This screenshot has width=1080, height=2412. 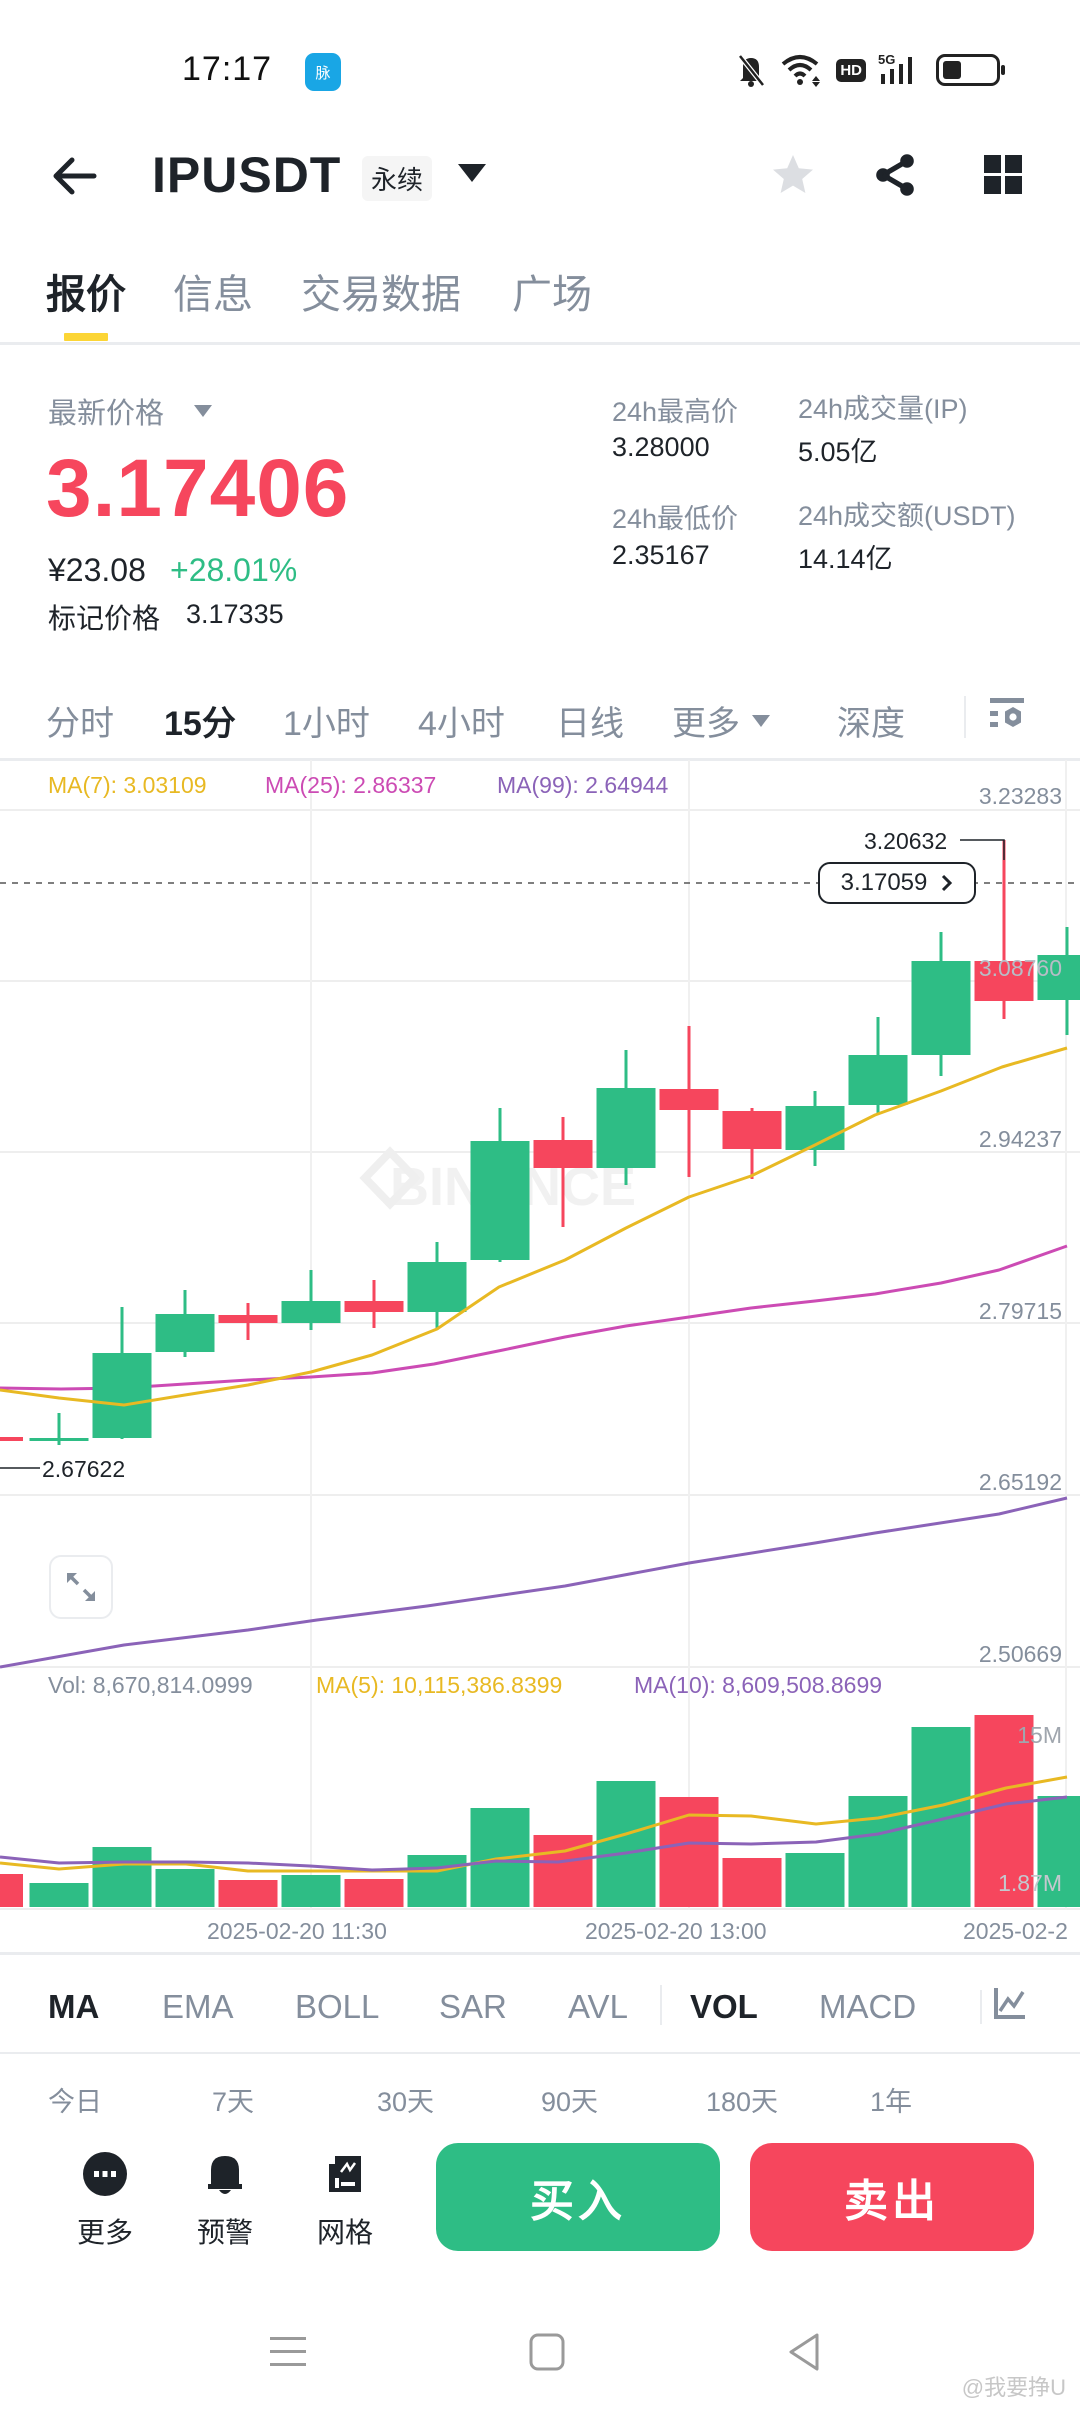 What do you see at coordinates (906, 841) in the screenshot?
I see `high-marker-label: 3.20632` at bounding box center [906, 841].